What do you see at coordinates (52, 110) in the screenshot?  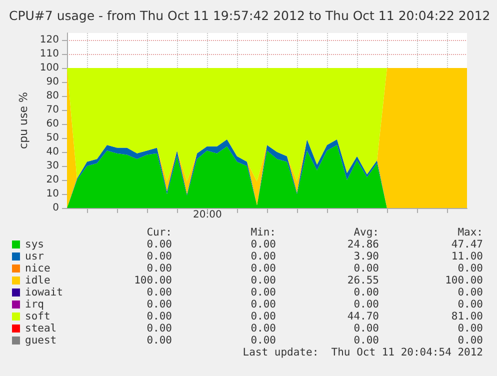 I see `y-tick-label: 70` at bounding box center [52, 110].